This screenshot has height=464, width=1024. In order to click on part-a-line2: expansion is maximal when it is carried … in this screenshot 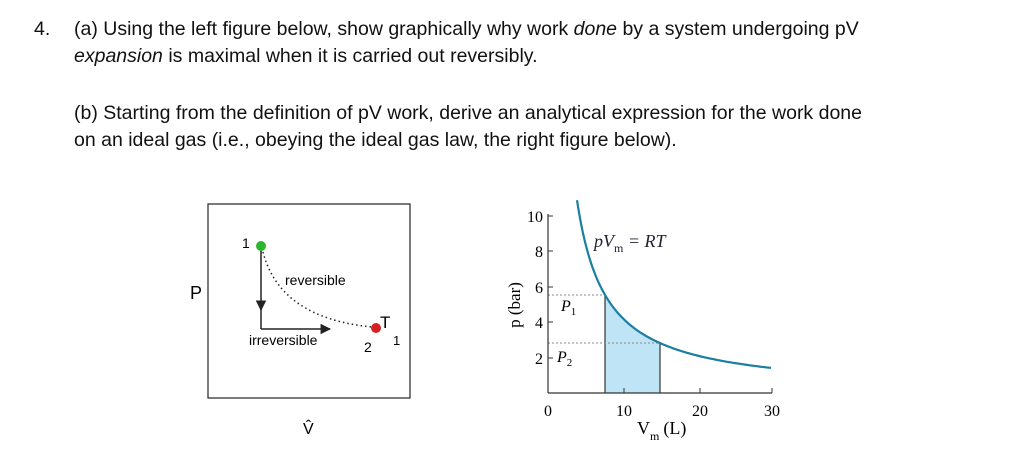, I will do `click(306, 56)`.